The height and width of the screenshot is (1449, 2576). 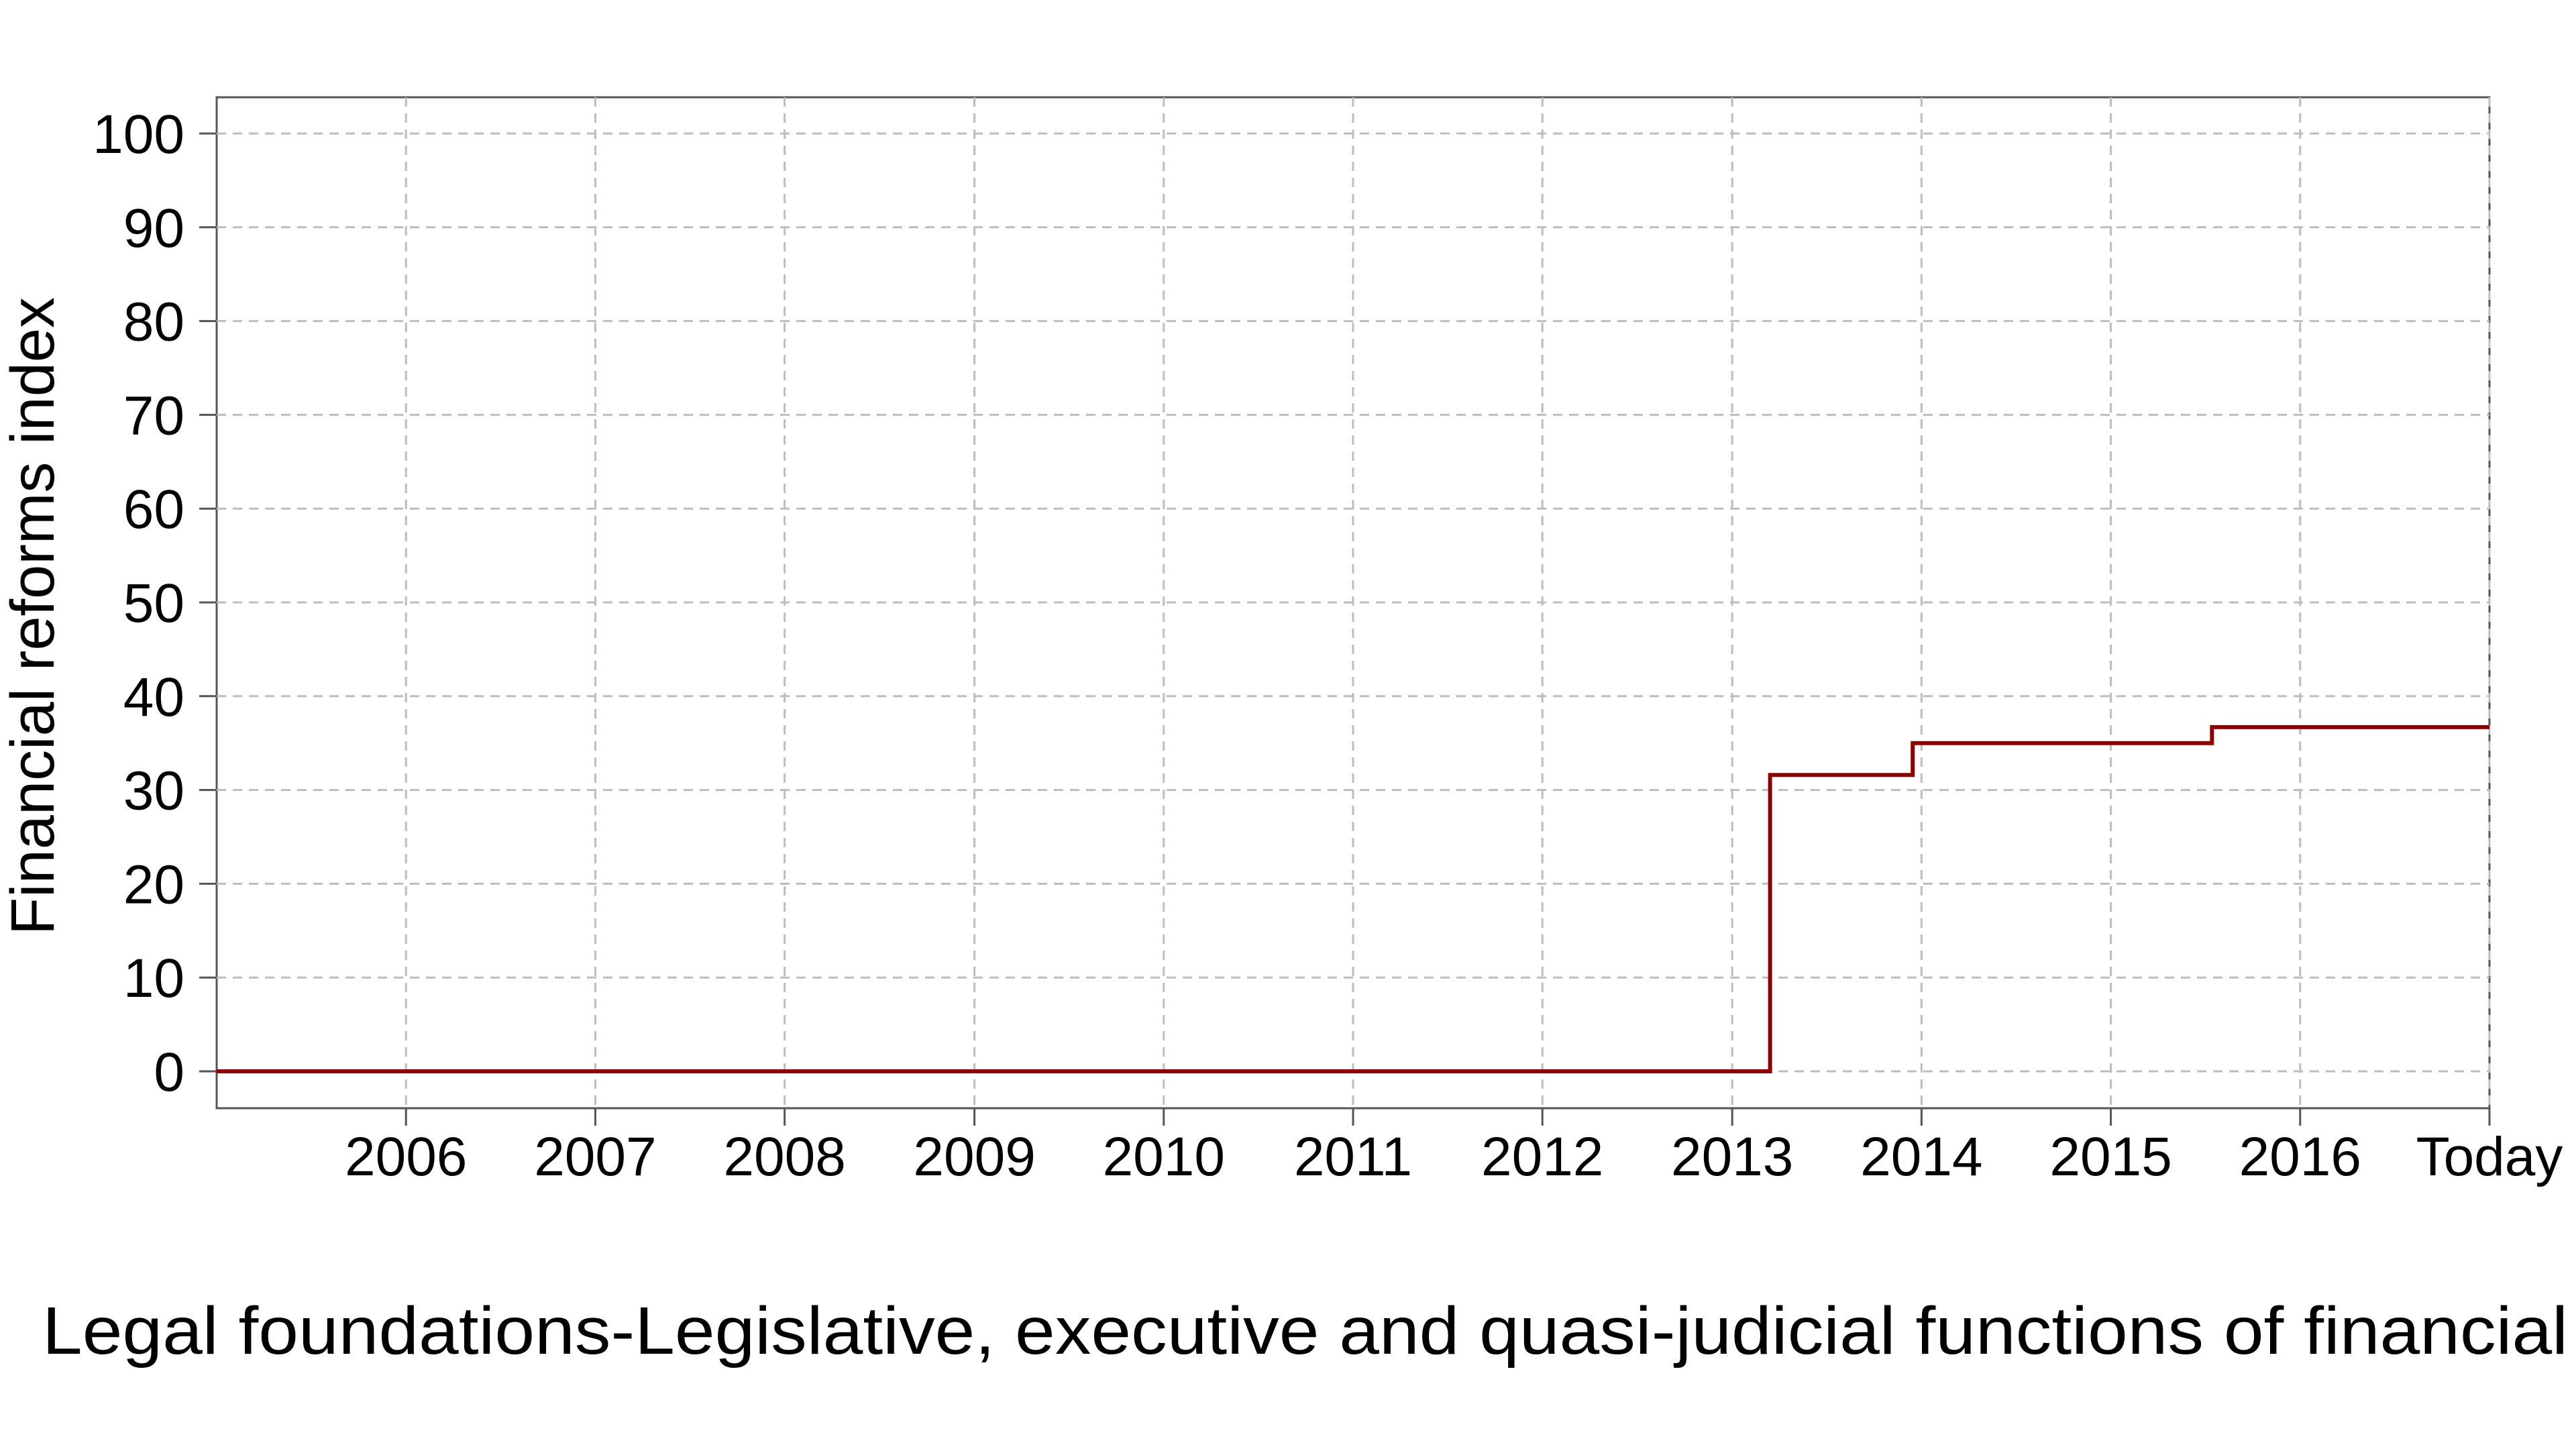 What do you see at coordinates (974, 1156) in the screenshot?
I see `x-tick-label: 2009` at bounding box center [974, 1156].